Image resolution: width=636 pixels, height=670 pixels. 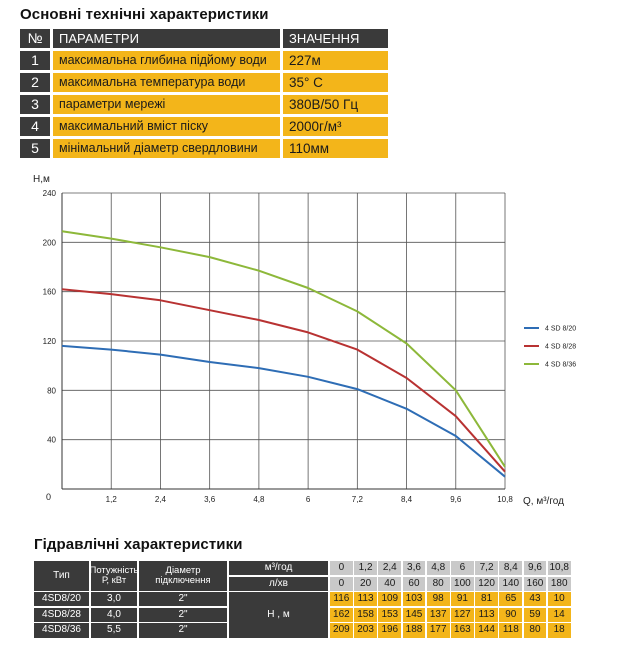 What do you see at coordinates (390, 630) in the screenshot?
I see `head-value-cell: 196` at bounding box center [390, 630].